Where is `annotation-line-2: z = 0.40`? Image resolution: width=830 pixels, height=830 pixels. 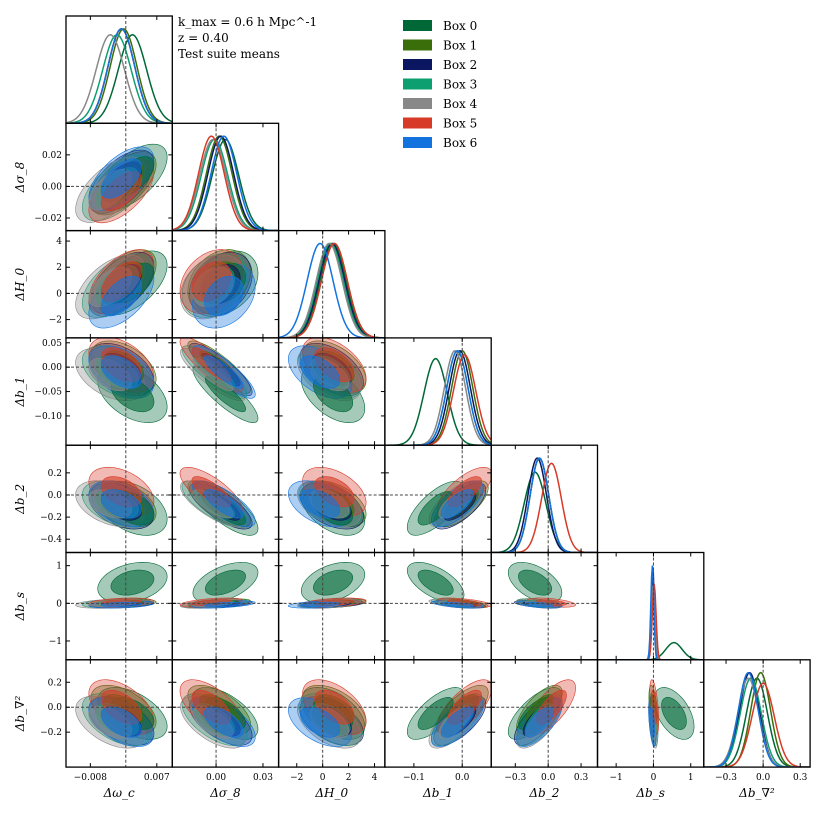
annotation-line-2: z = 0.40 is located at coordinates (203, 38).